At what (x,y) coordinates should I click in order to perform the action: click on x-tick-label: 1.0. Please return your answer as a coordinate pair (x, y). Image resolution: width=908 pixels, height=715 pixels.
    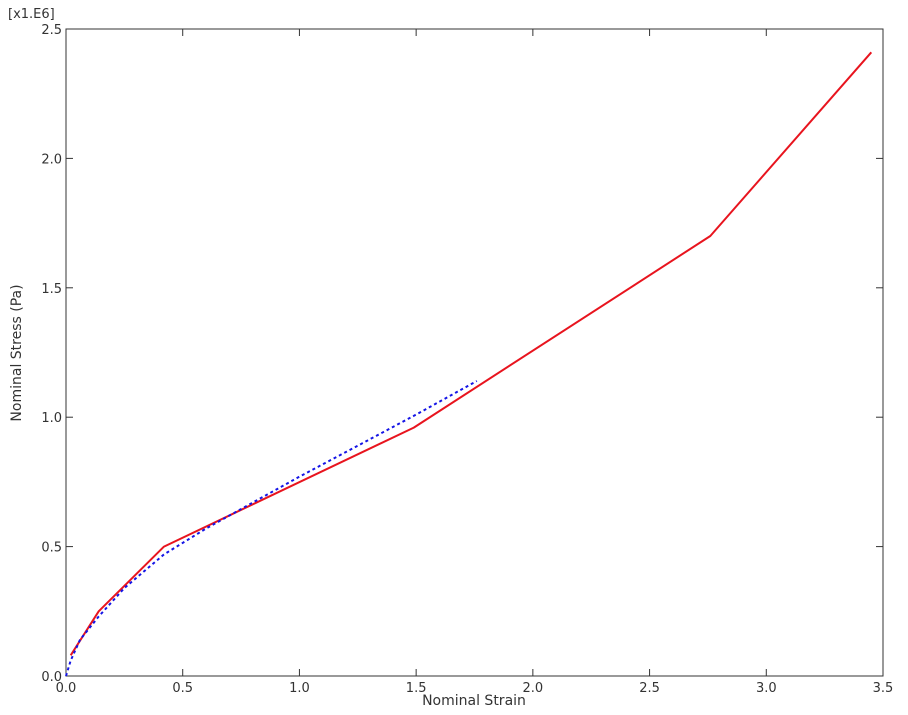
    Looking at the image, I should click on (299, 688).